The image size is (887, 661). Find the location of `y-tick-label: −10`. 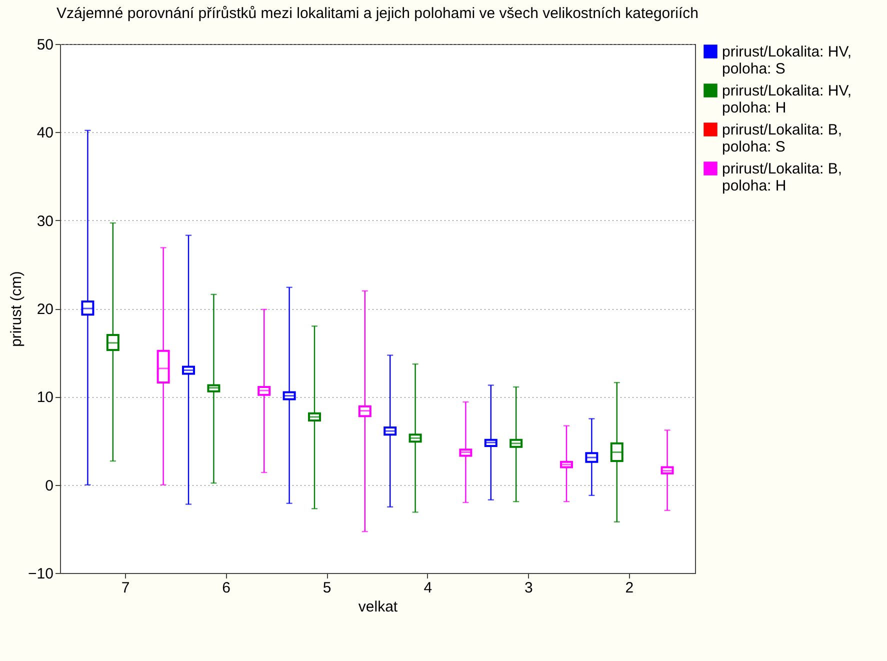

y-tick-label: −10 is located at coordinates (41, 574).